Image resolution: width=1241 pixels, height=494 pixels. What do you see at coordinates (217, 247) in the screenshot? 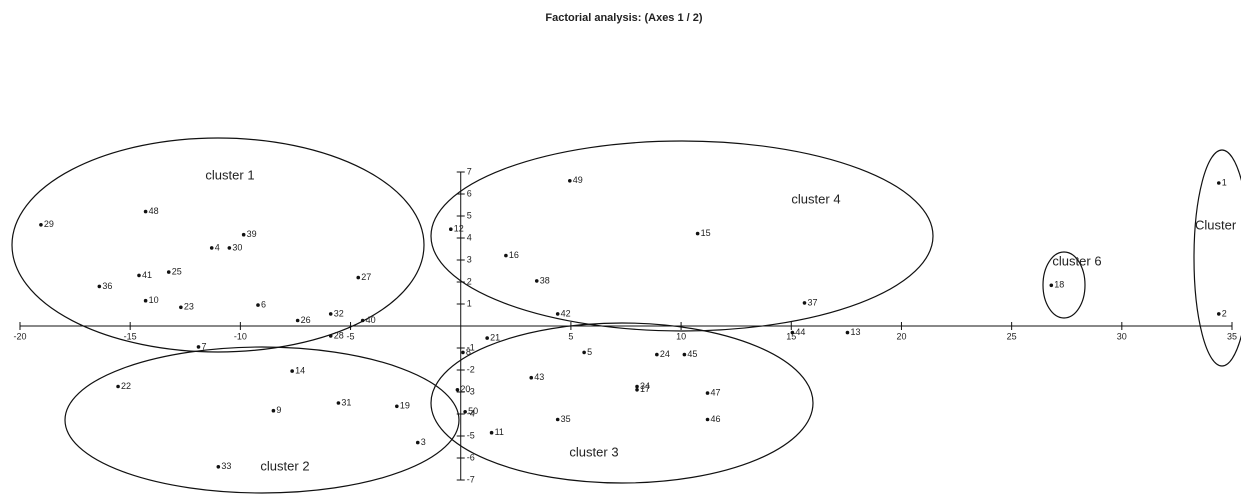
I see `point-label: 4` at bounding box center [217, 247].